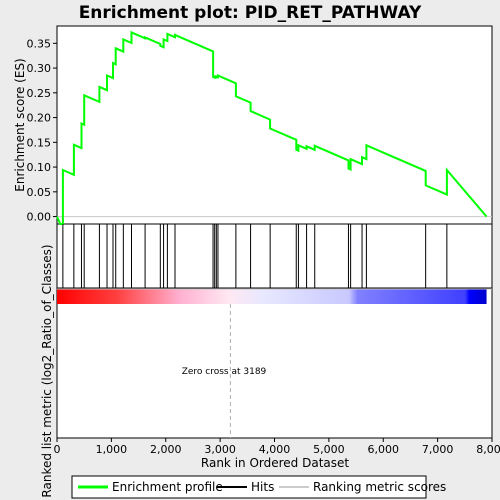  Describe the element at coordinates (488, 449) in the screenshot. I see `x-tick-label: 8,000` at that location.